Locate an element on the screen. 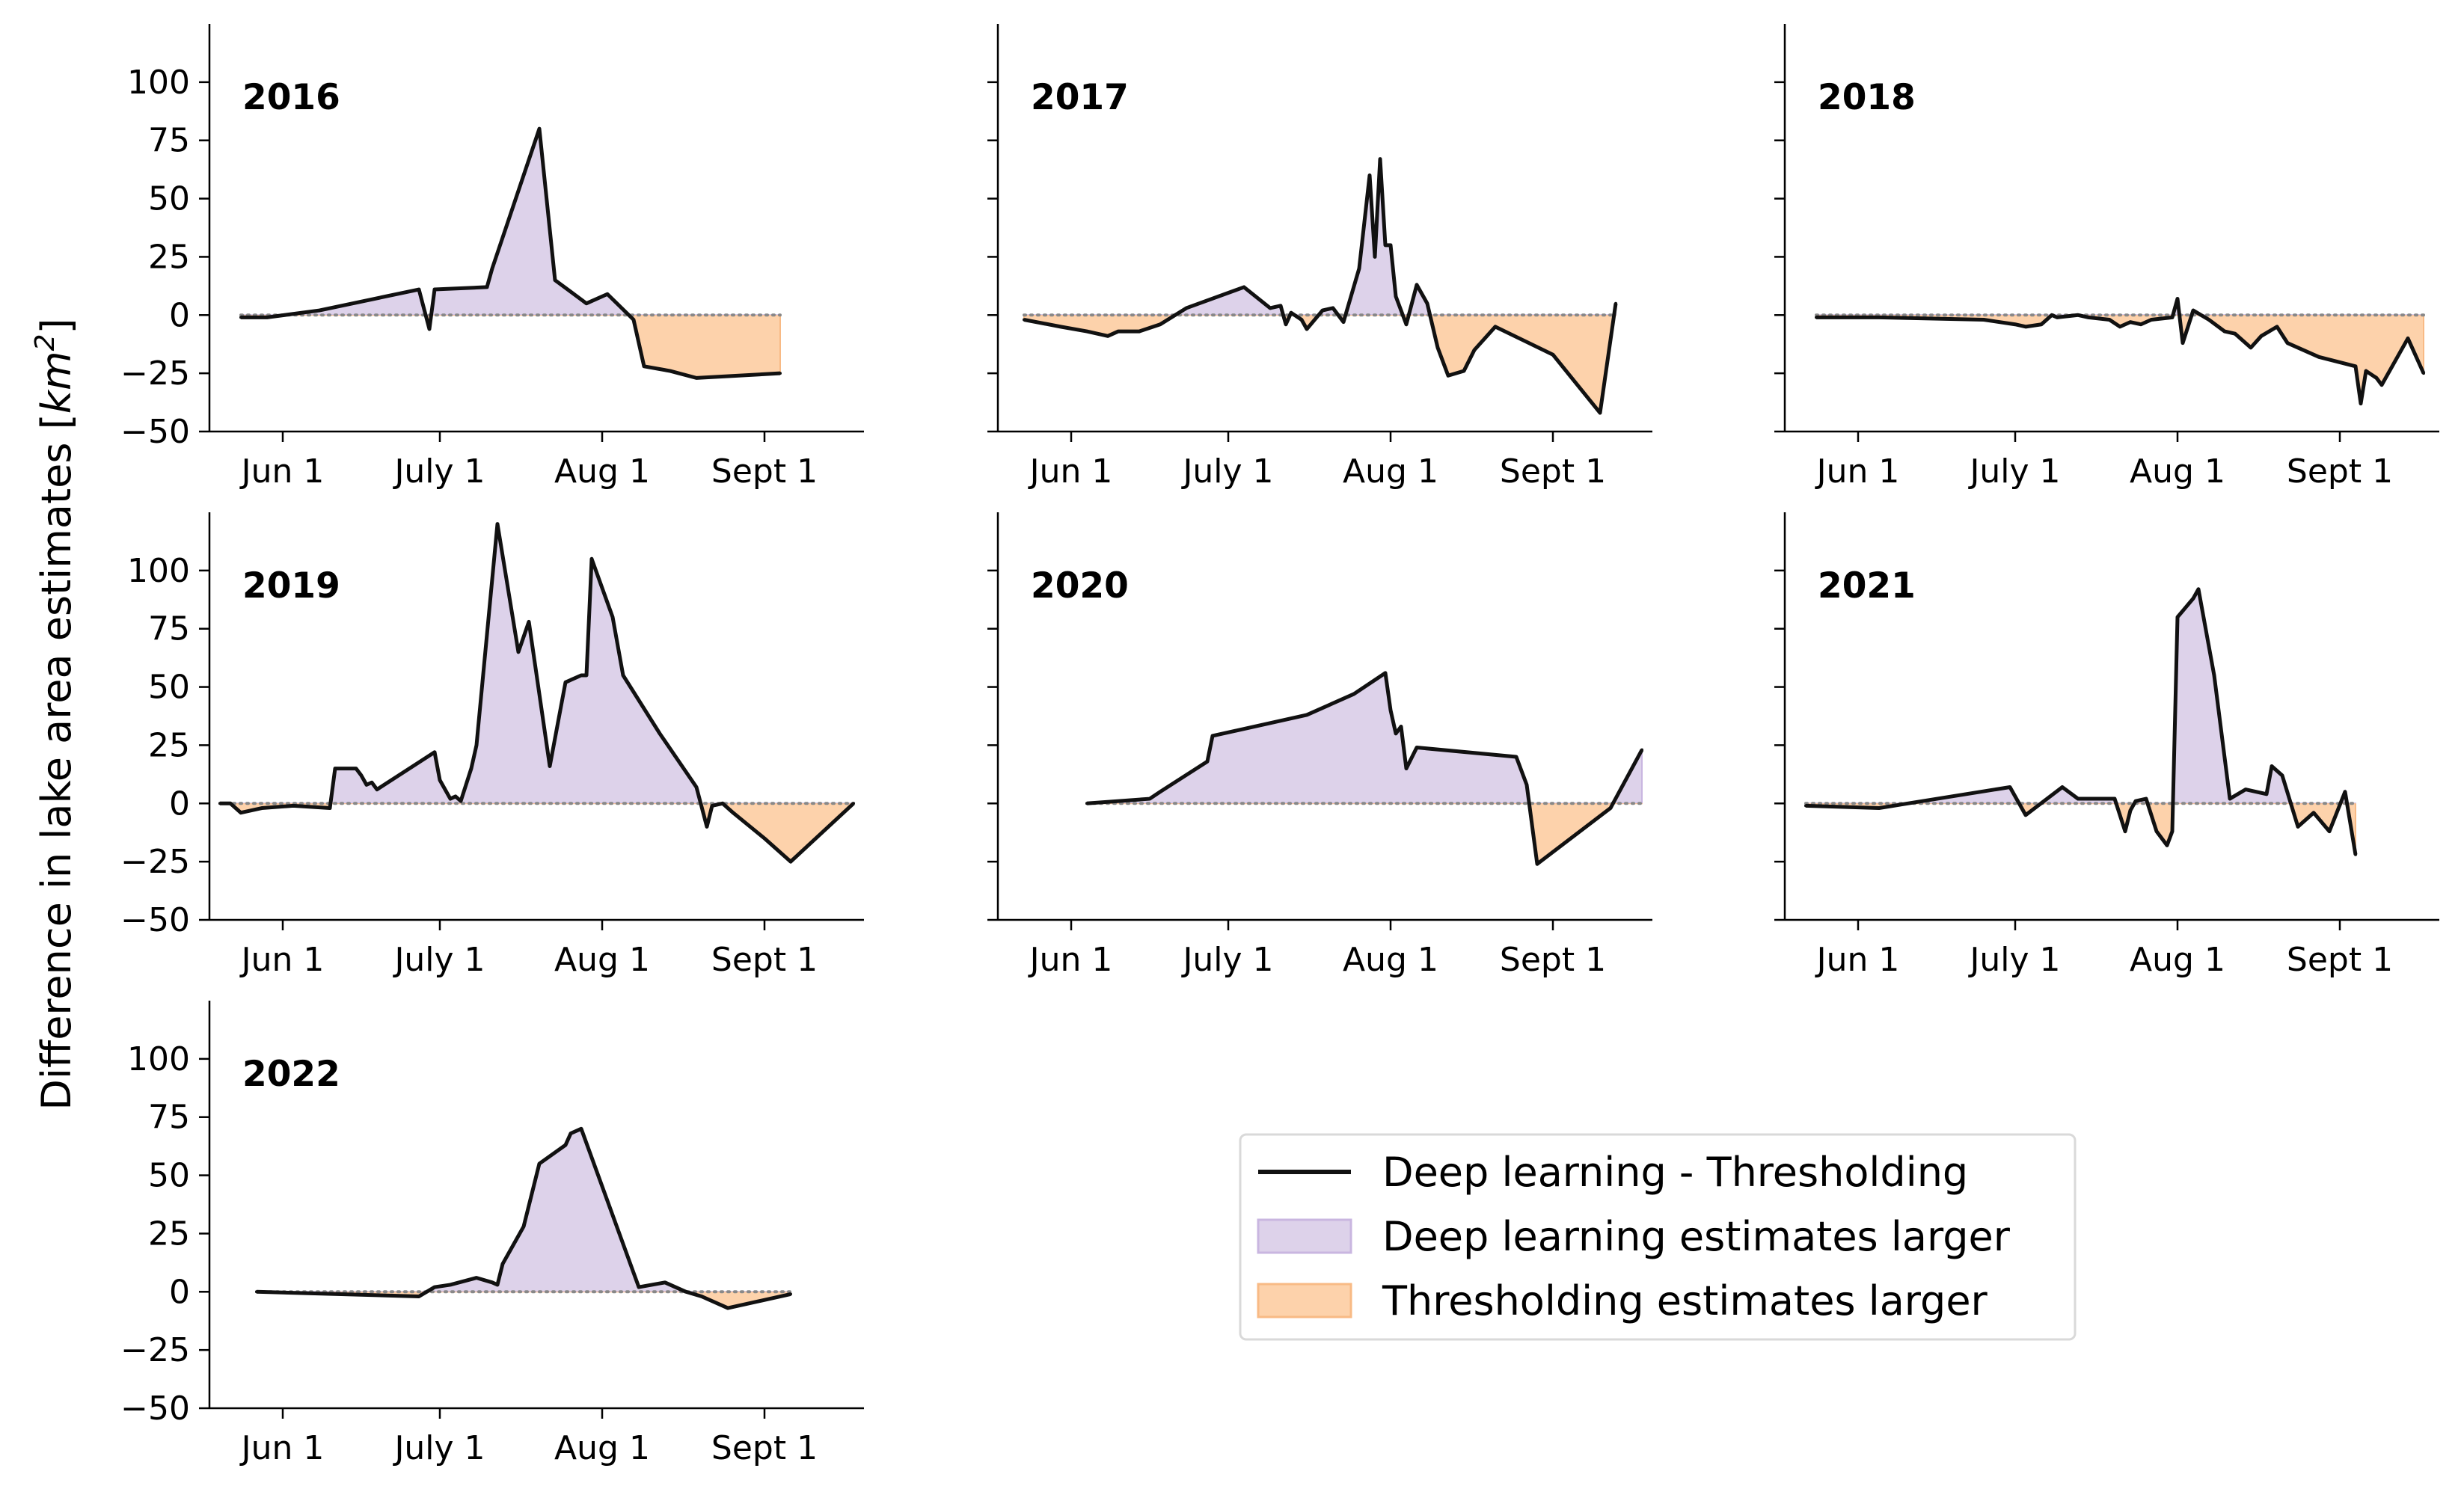 This screenshot has width=2464, height=1489. y-tick-label-2019-0: −50 is located at coordinates (155, 920).